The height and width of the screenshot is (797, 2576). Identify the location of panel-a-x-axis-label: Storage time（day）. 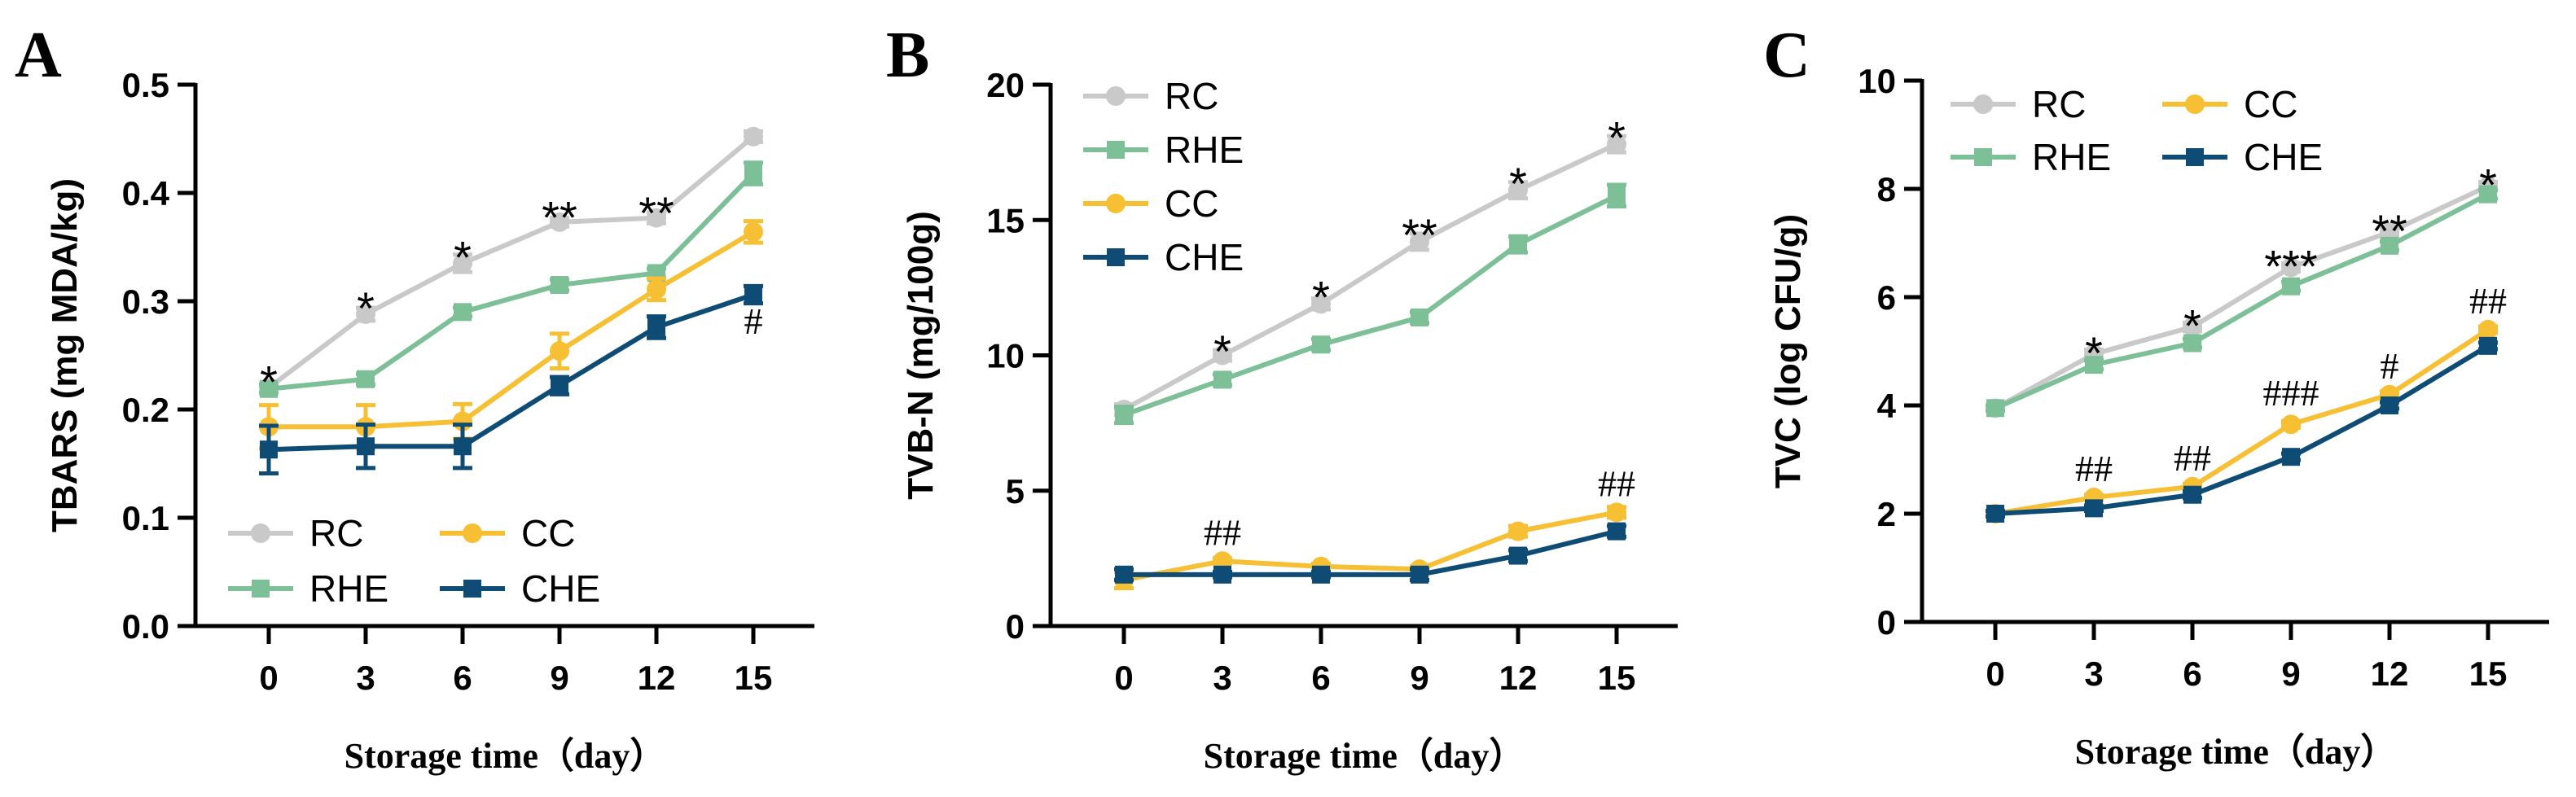
(505, 756).